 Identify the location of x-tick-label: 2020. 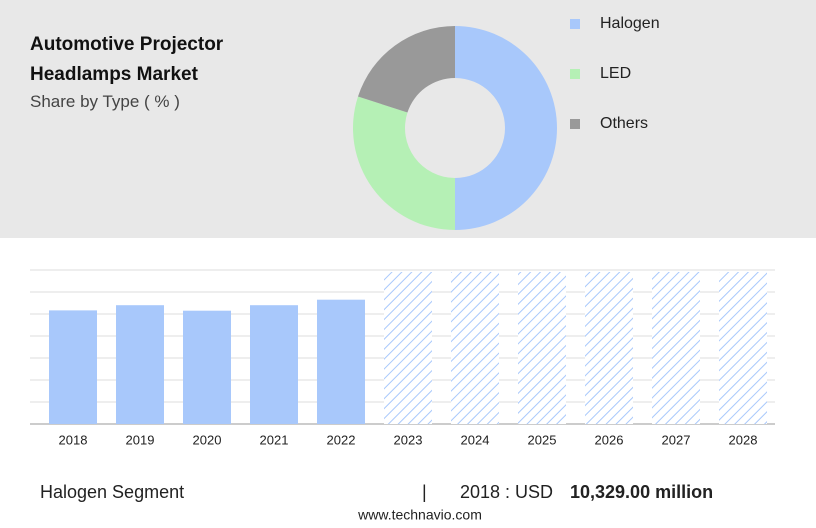
(207, 439).